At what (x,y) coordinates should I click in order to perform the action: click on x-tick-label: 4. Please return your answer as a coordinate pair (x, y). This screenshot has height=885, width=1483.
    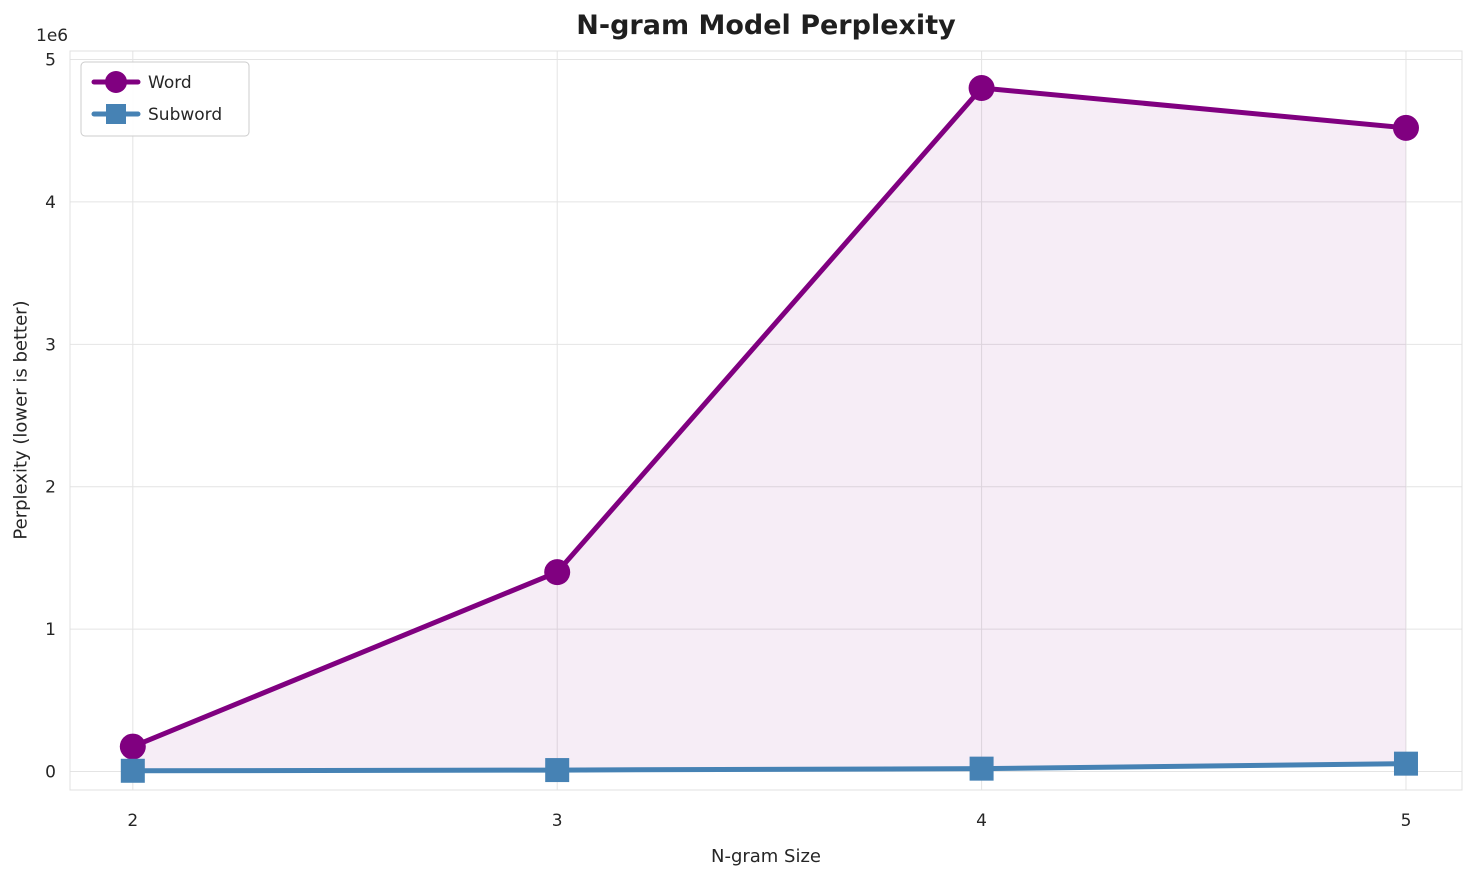
    Looking at the image, I should click on (981, 821).